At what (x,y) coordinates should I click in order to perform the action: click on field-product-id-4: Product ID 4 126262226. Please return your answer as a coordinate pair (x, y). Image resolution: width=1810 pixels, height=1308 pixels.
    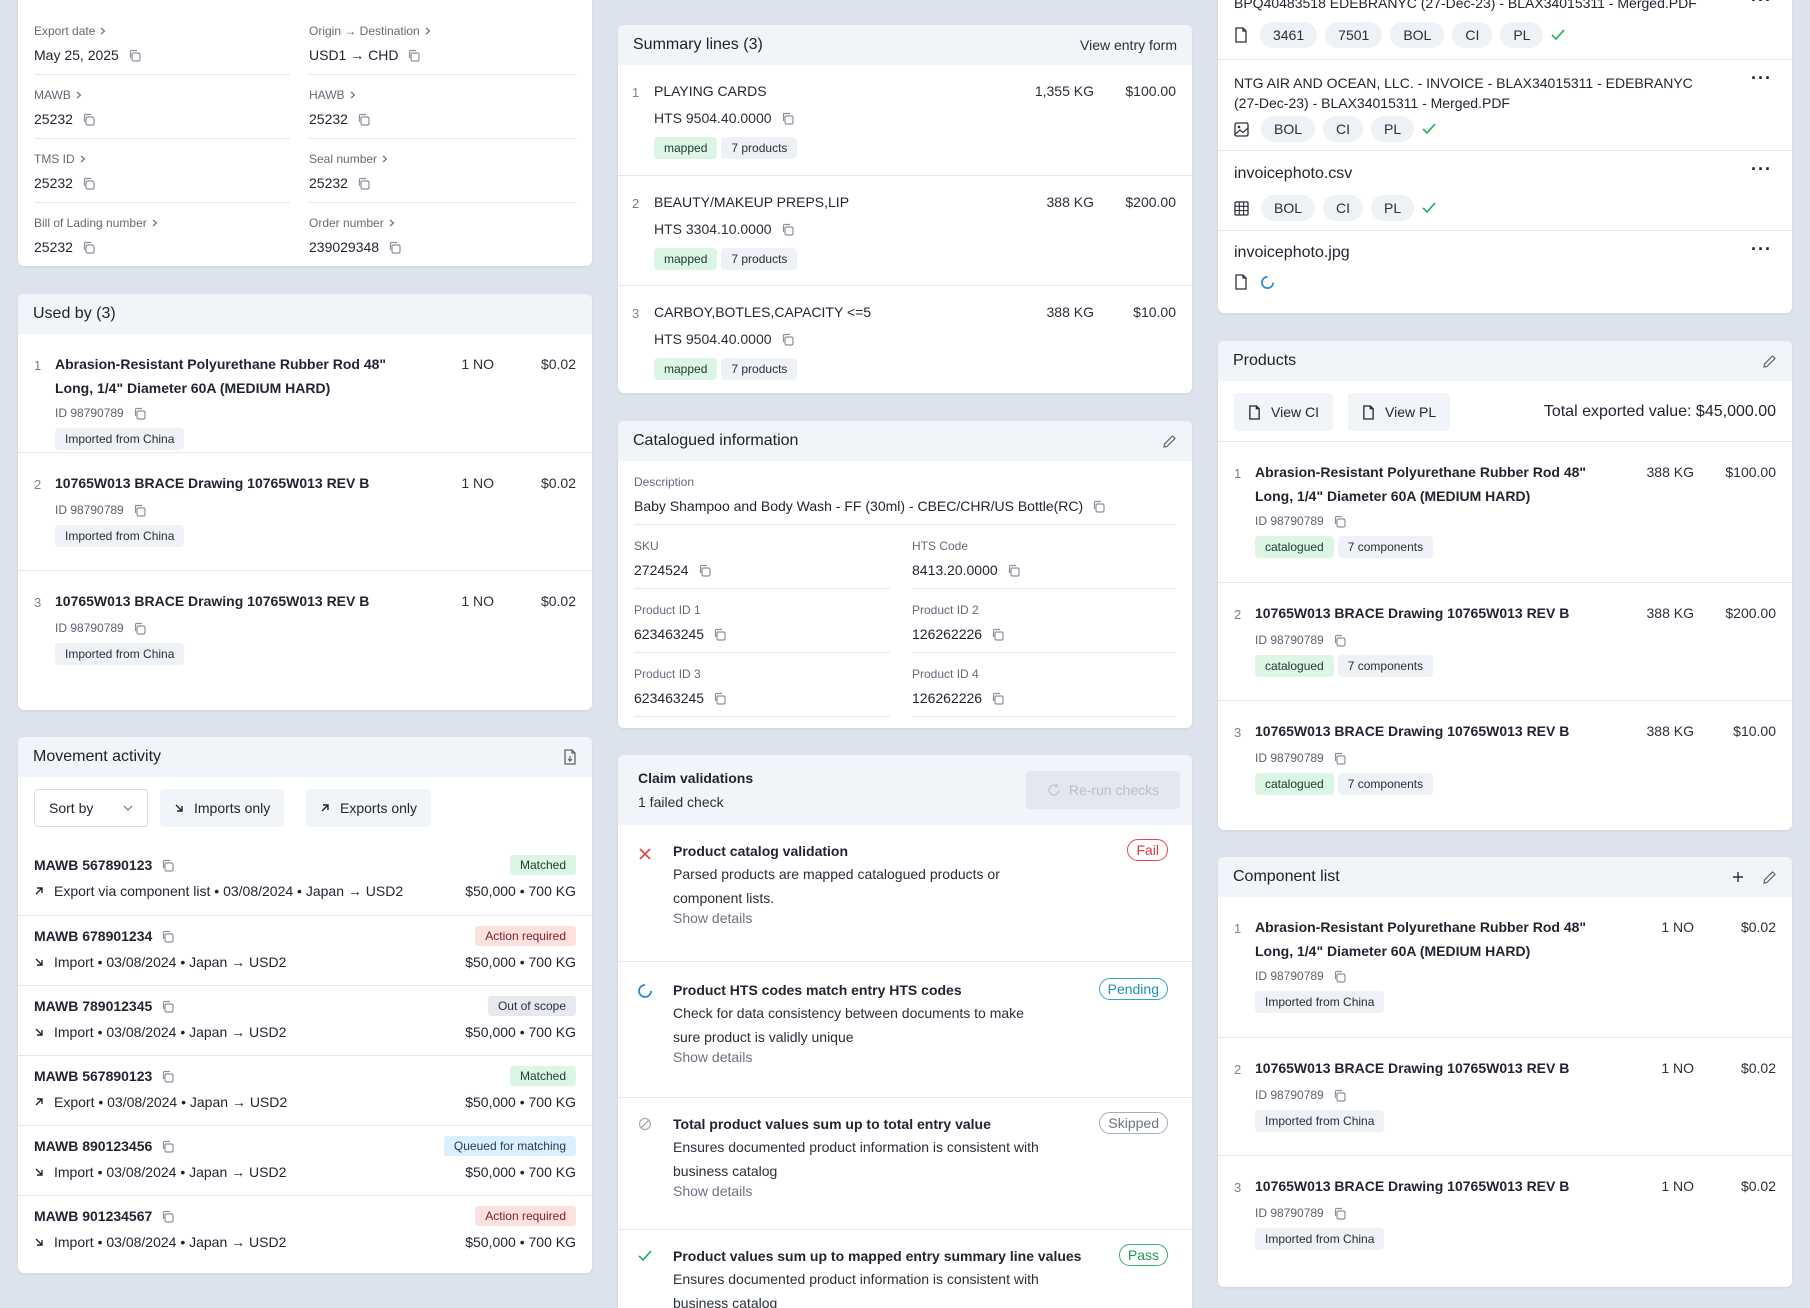
    Looking at the image, I should click on (1044, 686).